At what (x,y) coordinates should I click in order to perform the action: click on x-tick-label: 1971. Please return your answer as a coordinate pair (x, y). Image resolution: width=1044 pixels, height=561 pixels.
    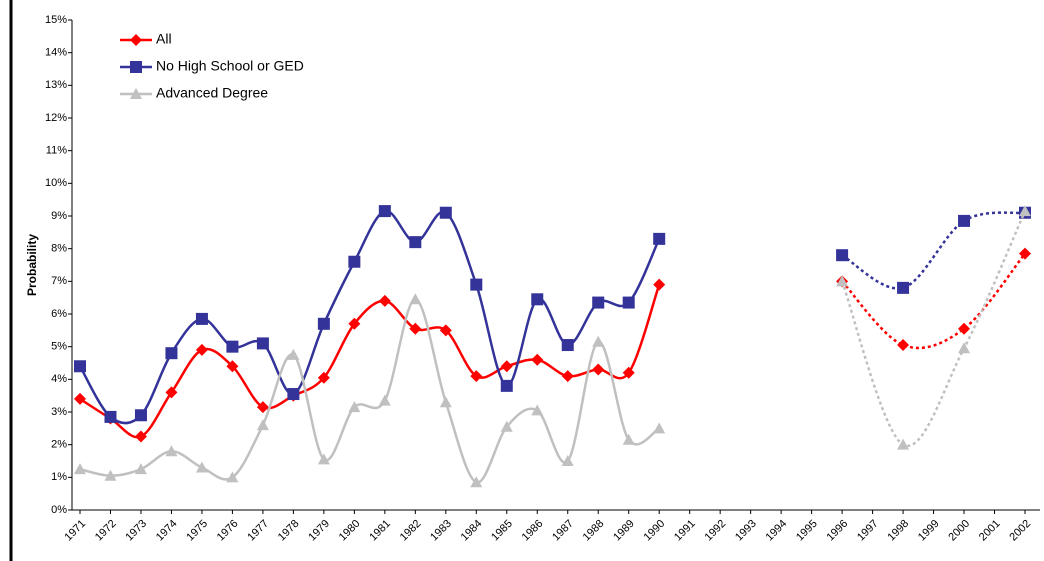
    Looking at the image, I should click on (75, 531).